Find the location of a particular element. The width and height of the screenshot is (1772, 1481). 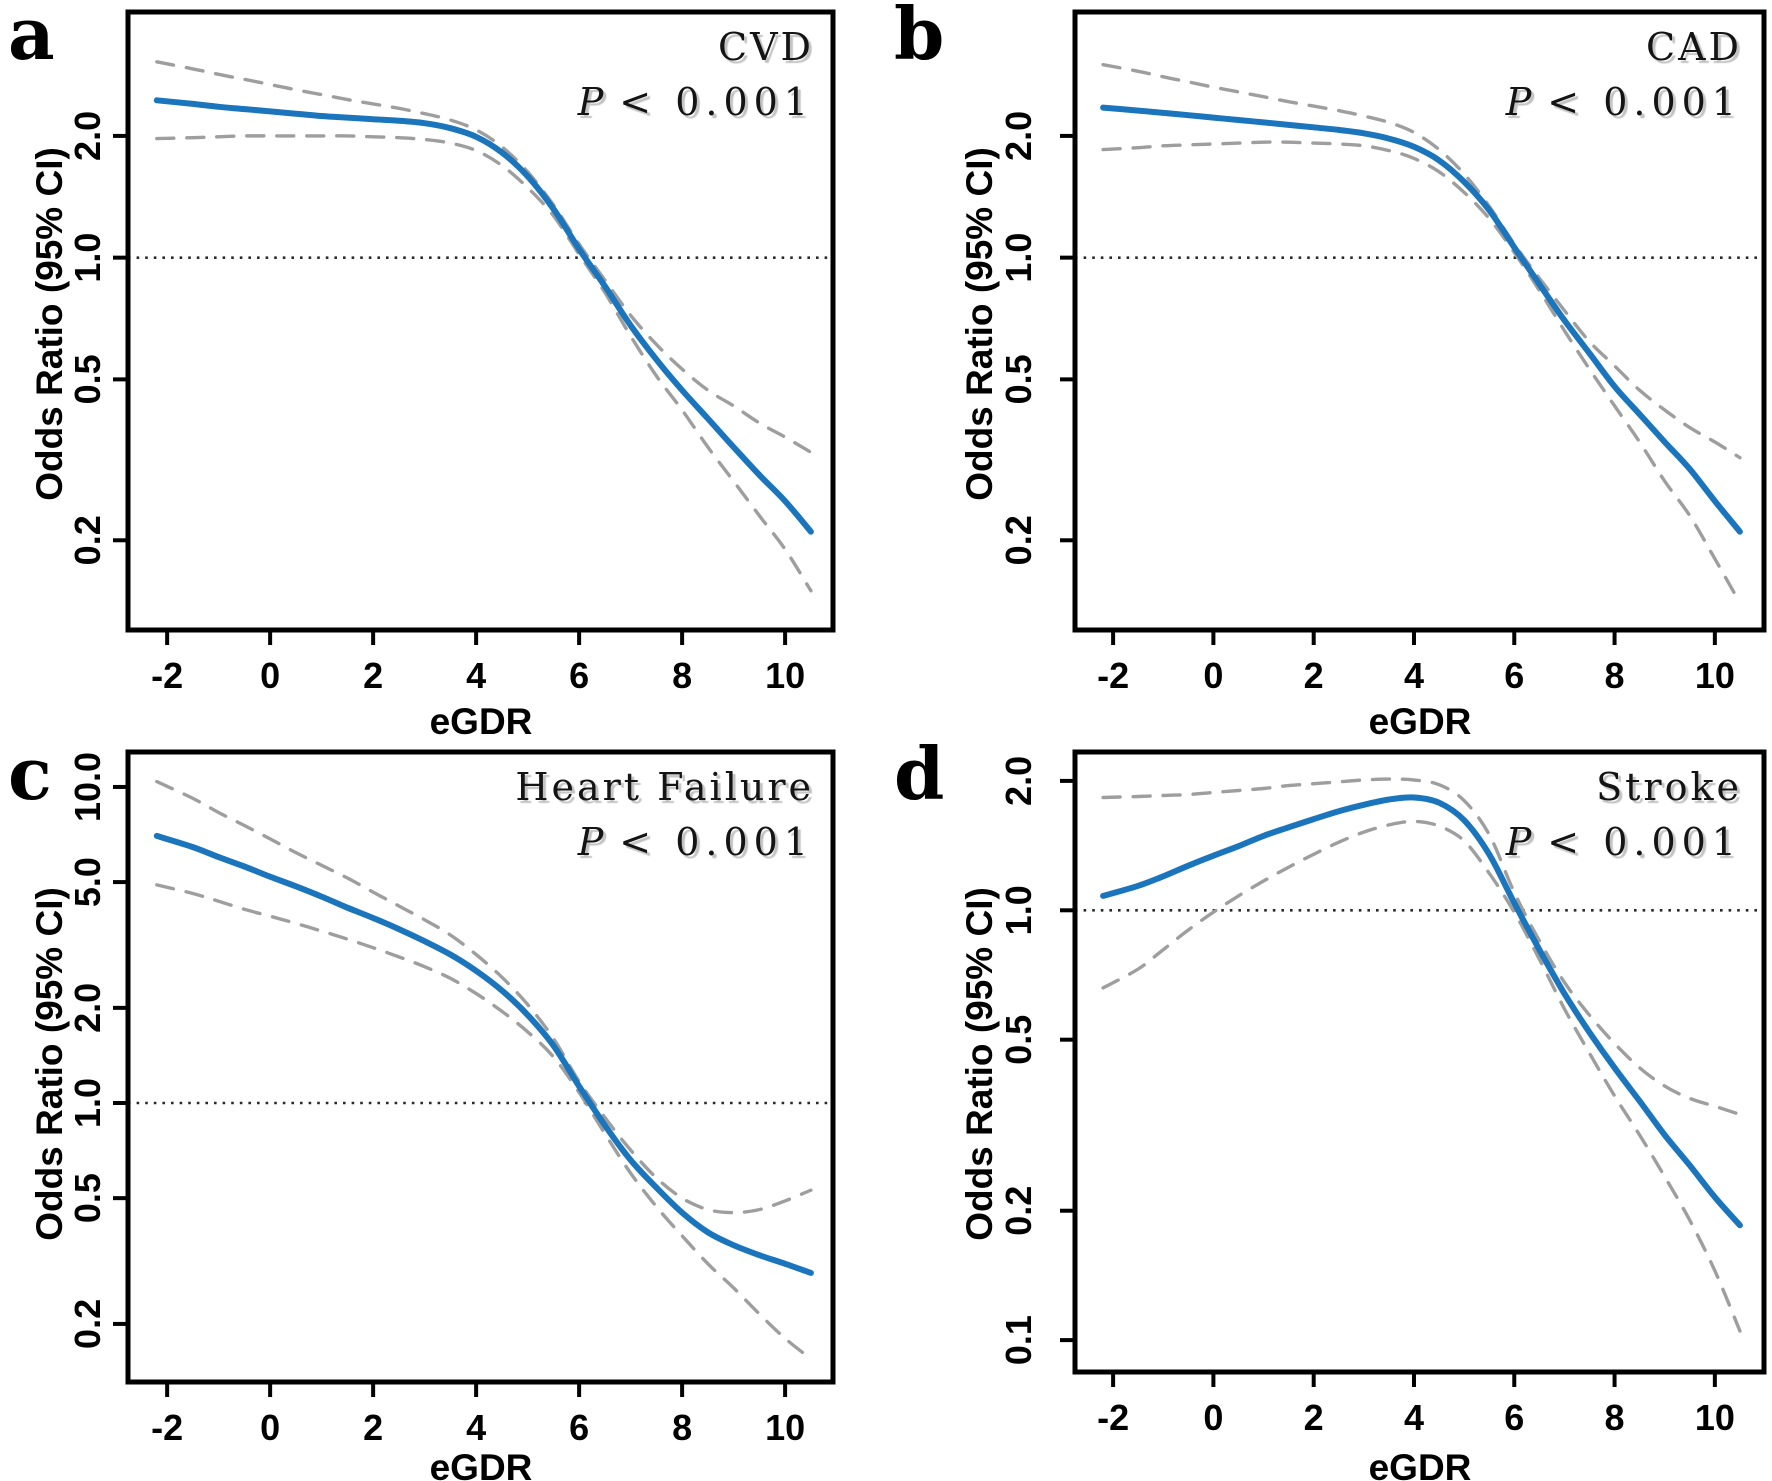

panel-title: CVD P < 0.001 is located at coordinates (696, 75).